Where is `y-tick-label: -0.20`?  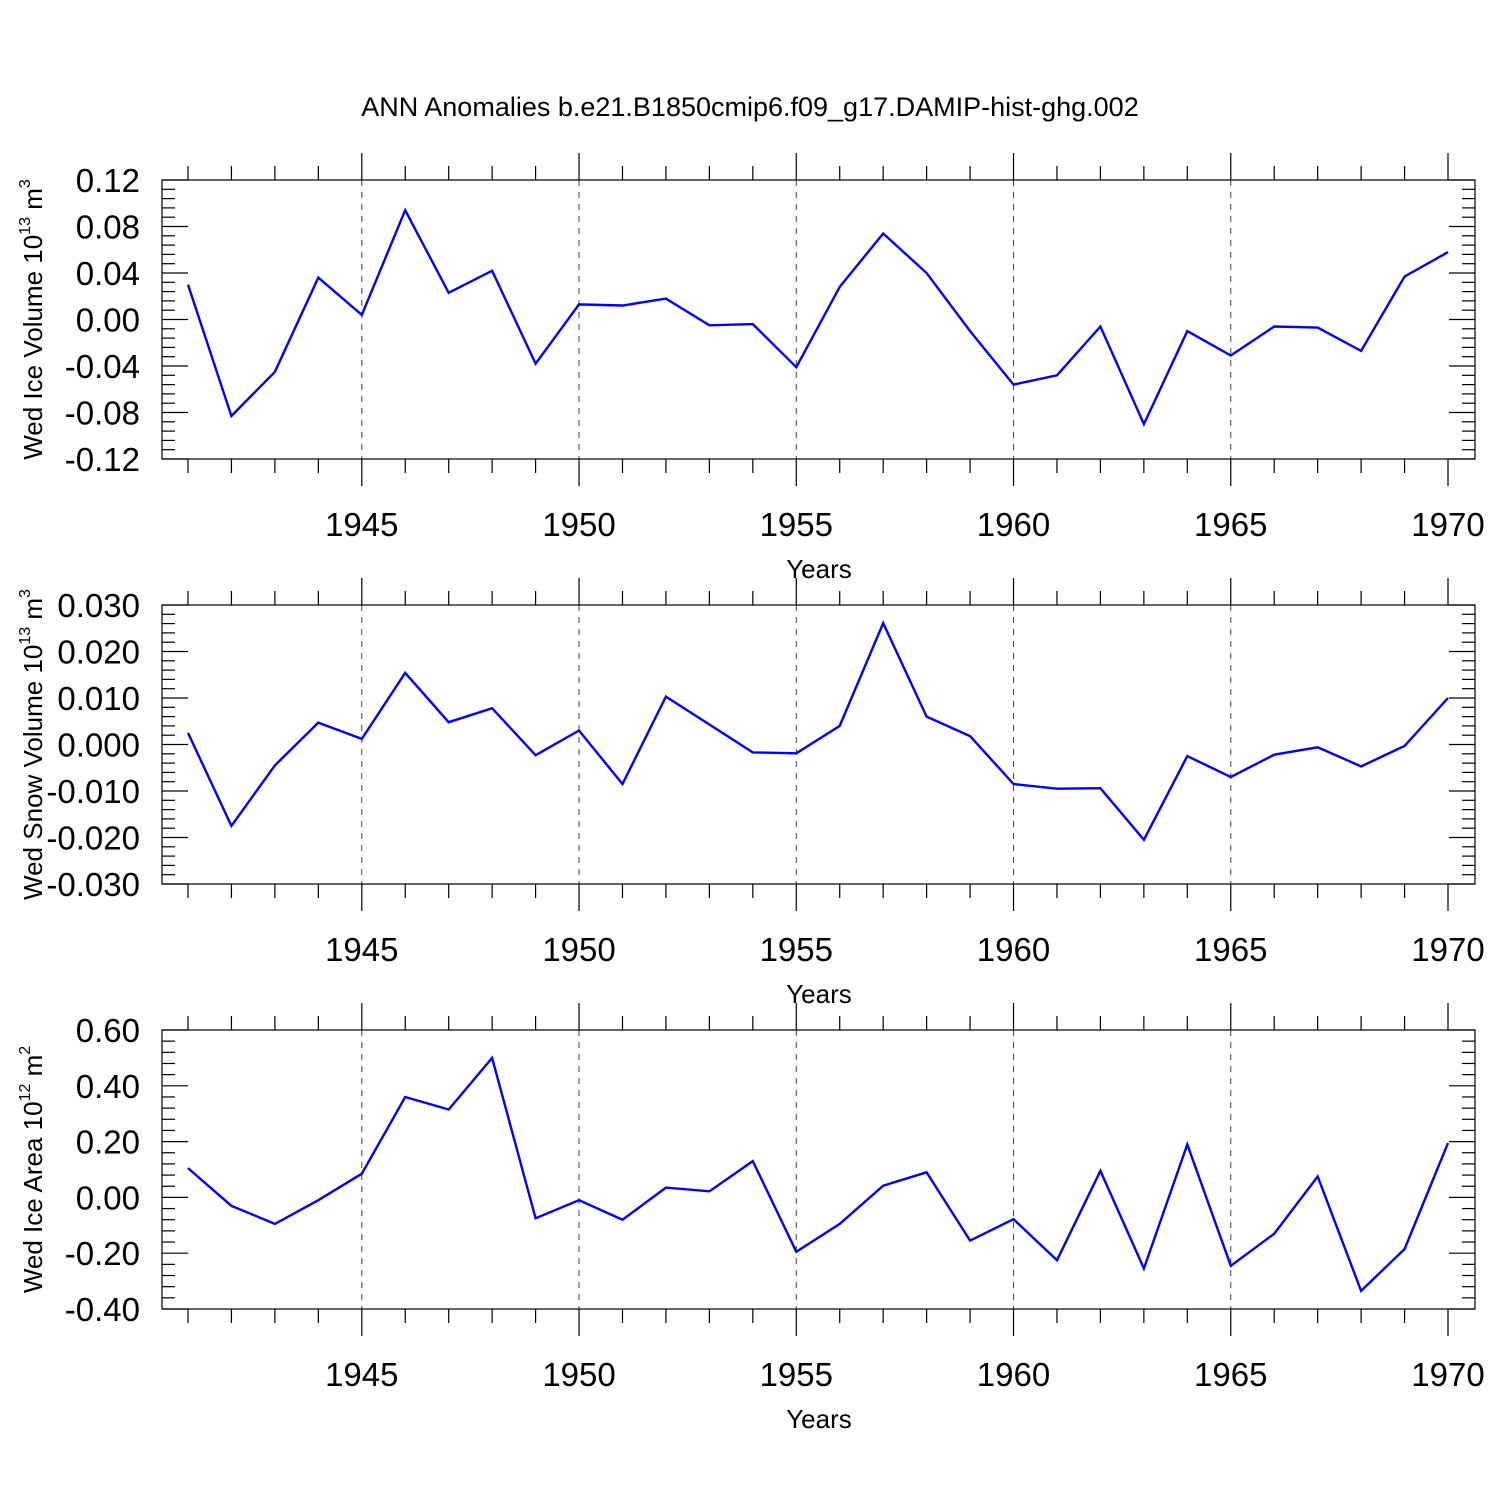
y-tick-label: -0.20 is located at coordinates (102, 1253).